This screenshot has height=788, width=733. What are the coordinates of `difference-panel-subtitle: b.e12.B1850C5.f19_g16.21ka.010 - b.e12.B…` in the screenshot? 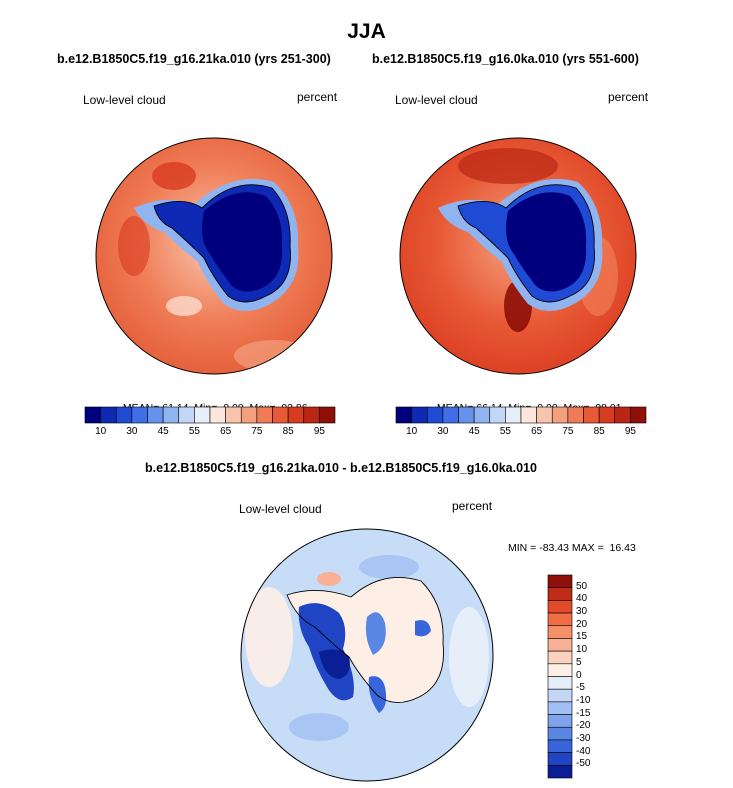 It's located at (341, 468).